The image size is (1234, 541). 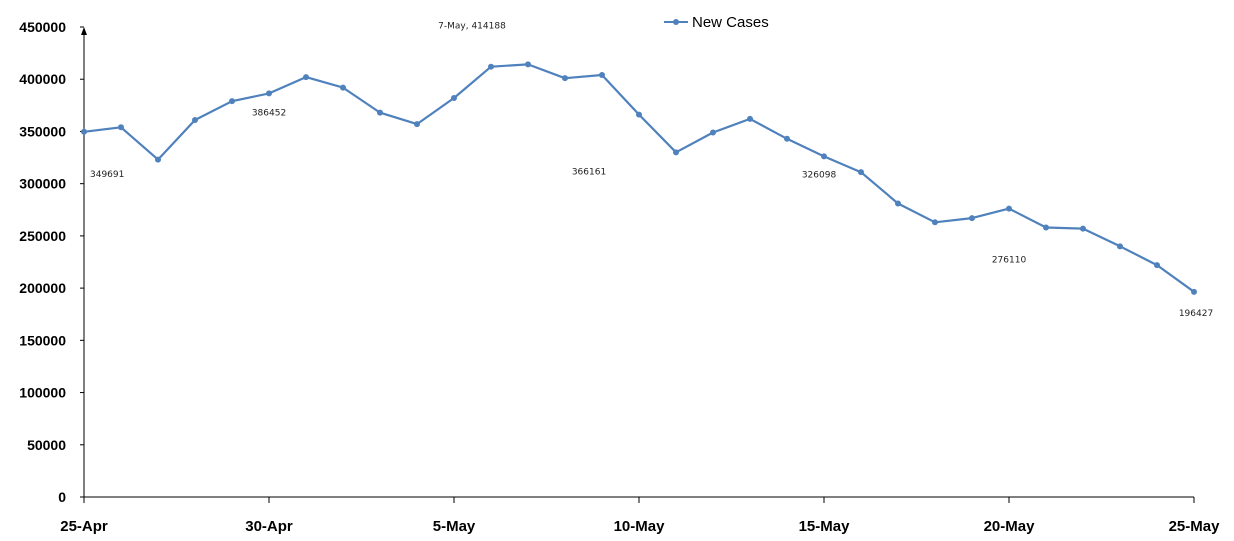 I want to click on legend: New Cases, so click(x=716, y=22).